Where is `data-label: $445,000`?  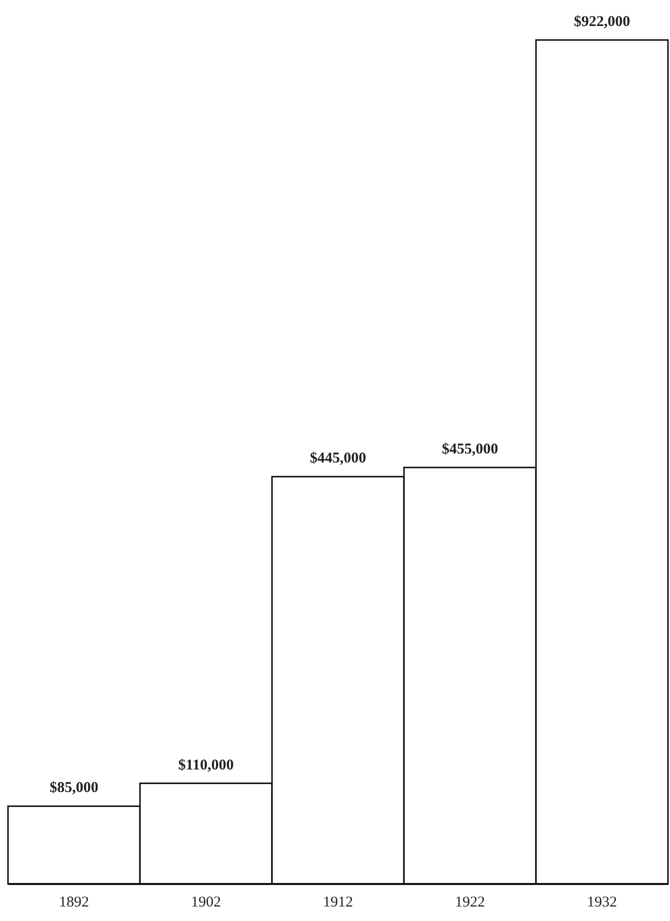
data-label: $445,000 is located at coordinates (338, 458).